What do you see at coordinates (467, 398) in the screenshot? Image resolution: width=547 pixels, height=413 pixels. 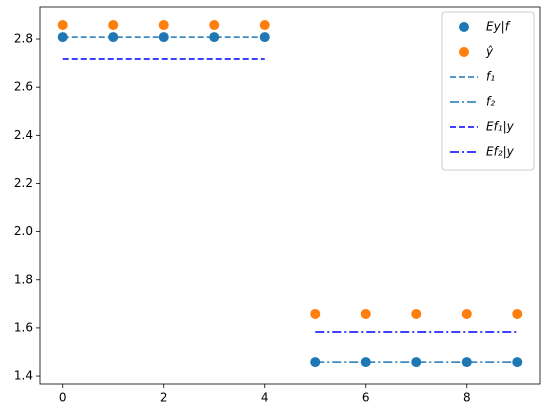 I see `x-tick-label: 8` at bounding box center [467, 398].